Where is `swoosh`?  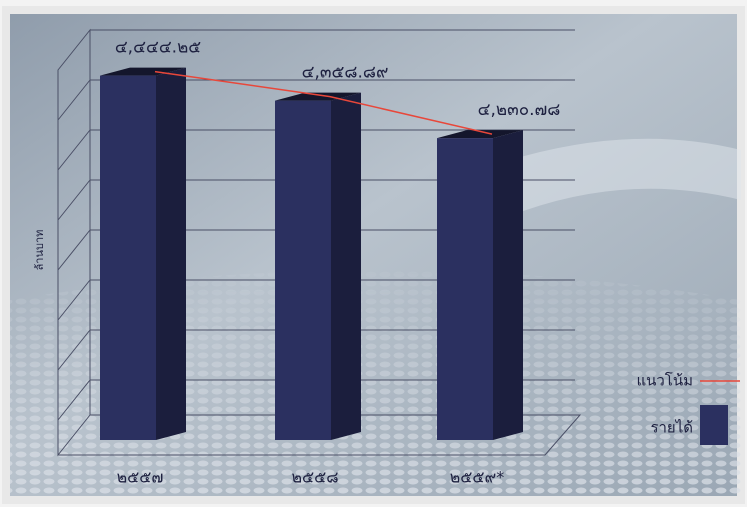 swoosh is located at coordinates (610, 179).